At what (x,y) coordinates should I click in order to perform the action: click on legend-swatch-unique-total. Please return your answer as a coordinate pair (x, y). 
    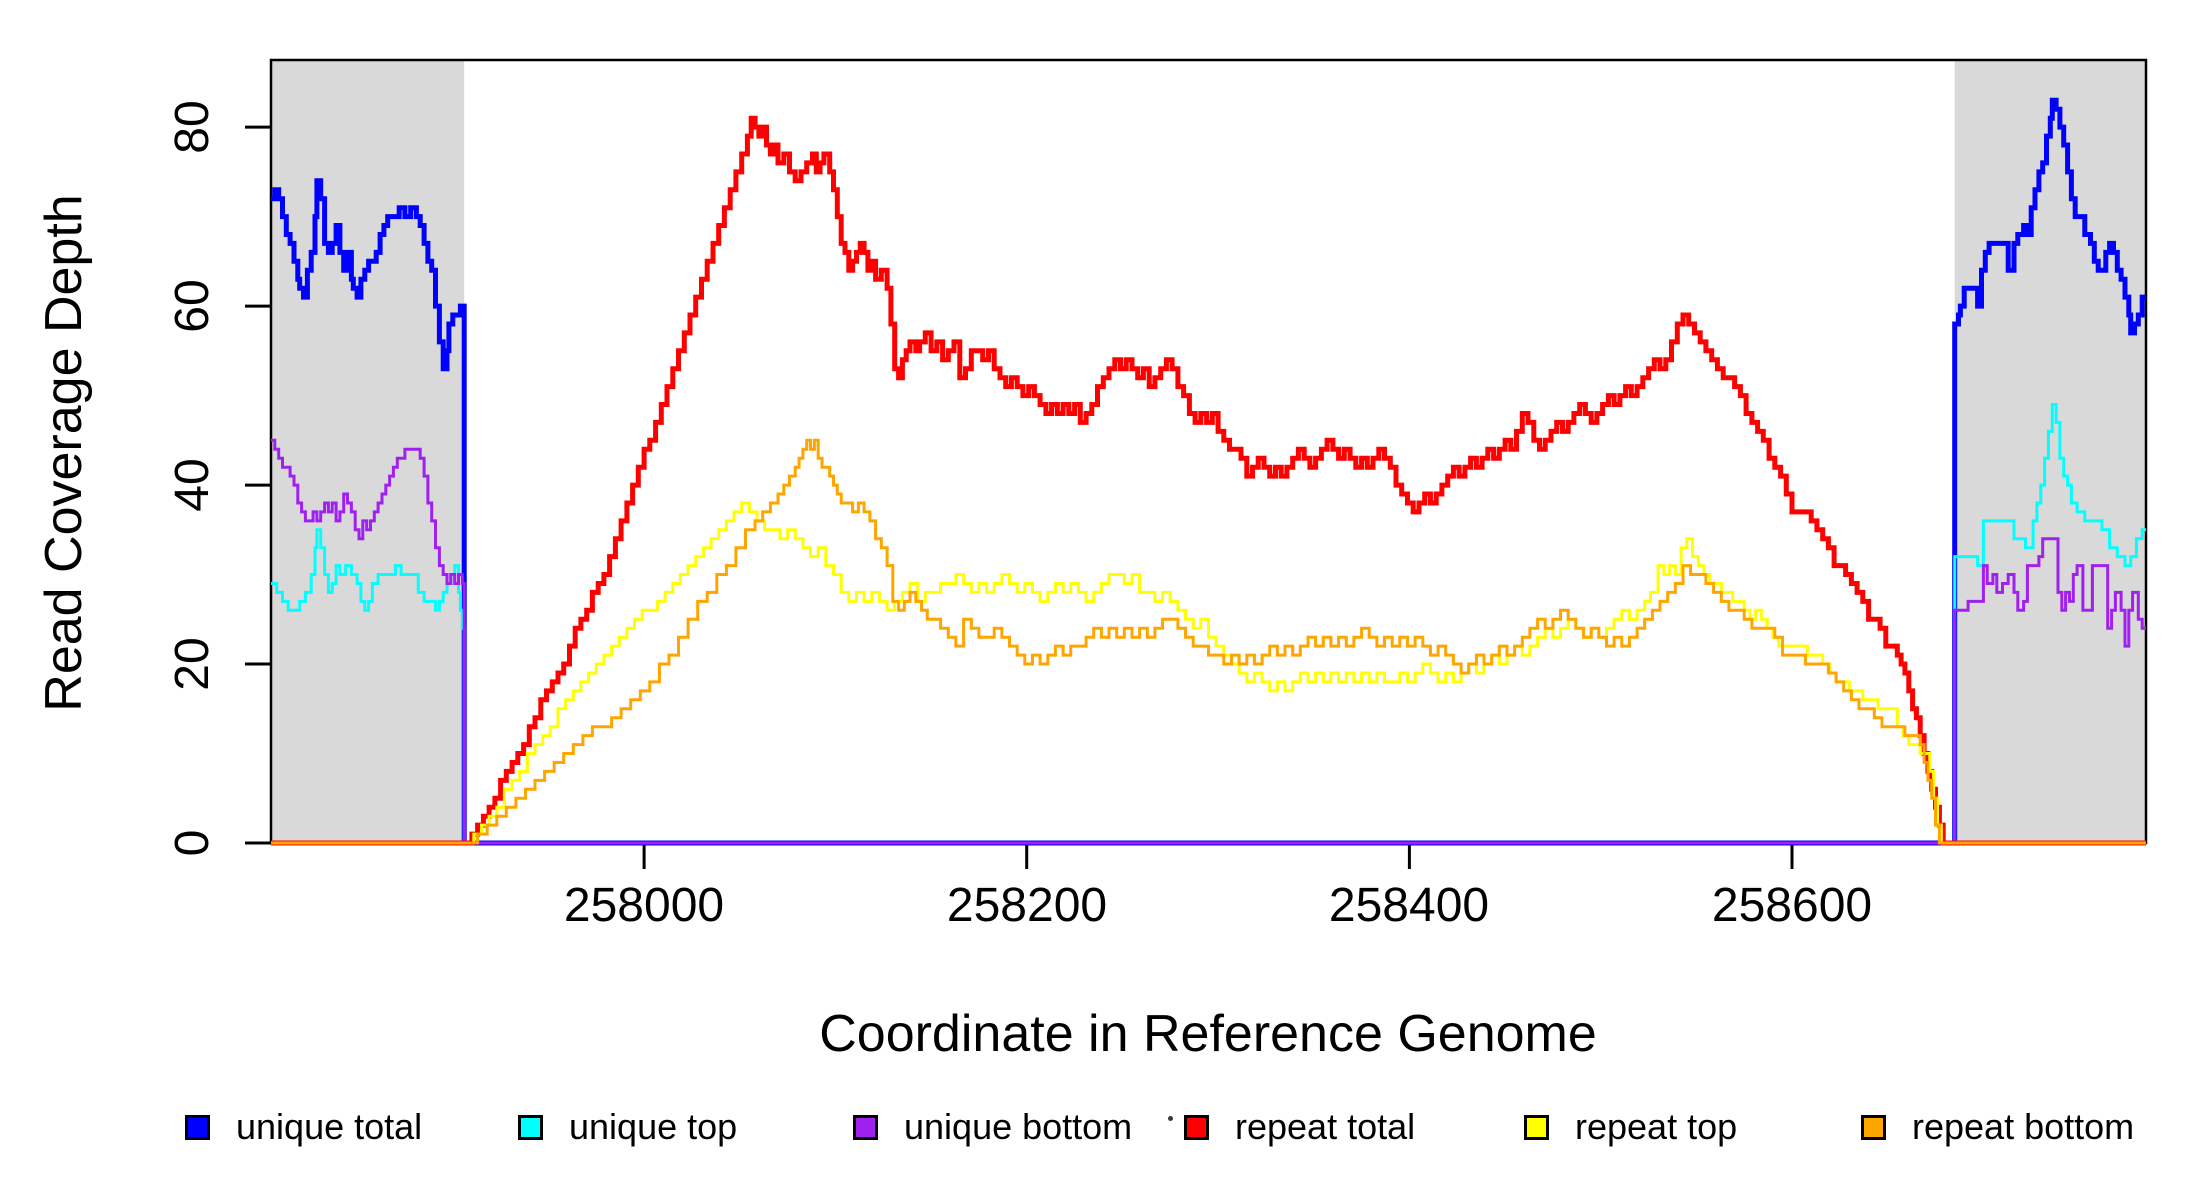
    Looking at the image, I should click on (197, 1127).